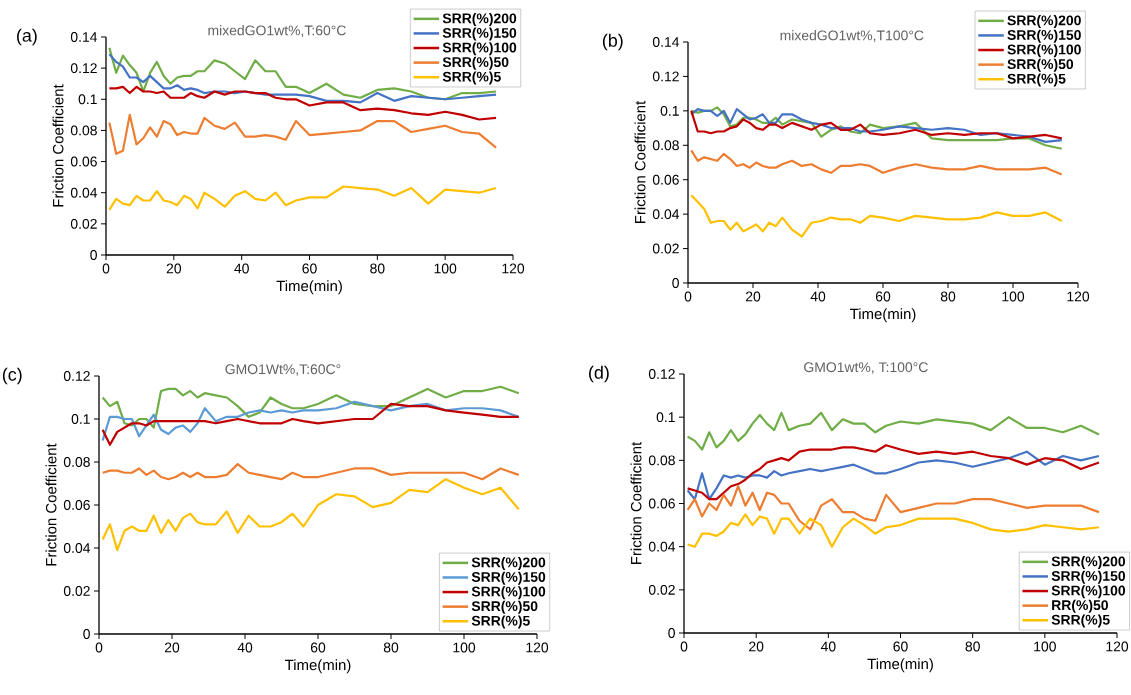 Image resolution: width=1131 pixels, height=695 pixels. Describe the element at coordinates (852, 36) in the screenshot. I see `chart-title: mixedGO1wt%,T100°C` at that location.